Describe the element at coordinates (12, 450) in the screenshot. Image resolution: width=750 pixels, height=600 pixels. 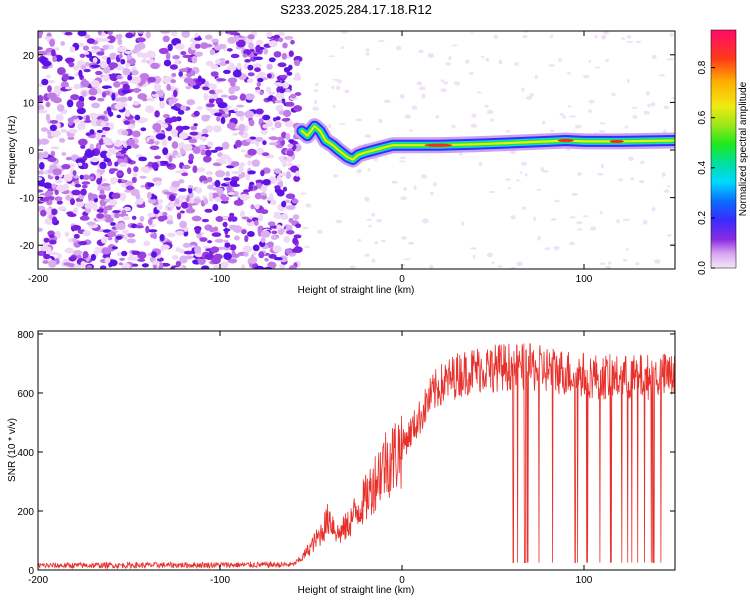
I see `snr-y-label: SNR (10 * v/v)` at that location.